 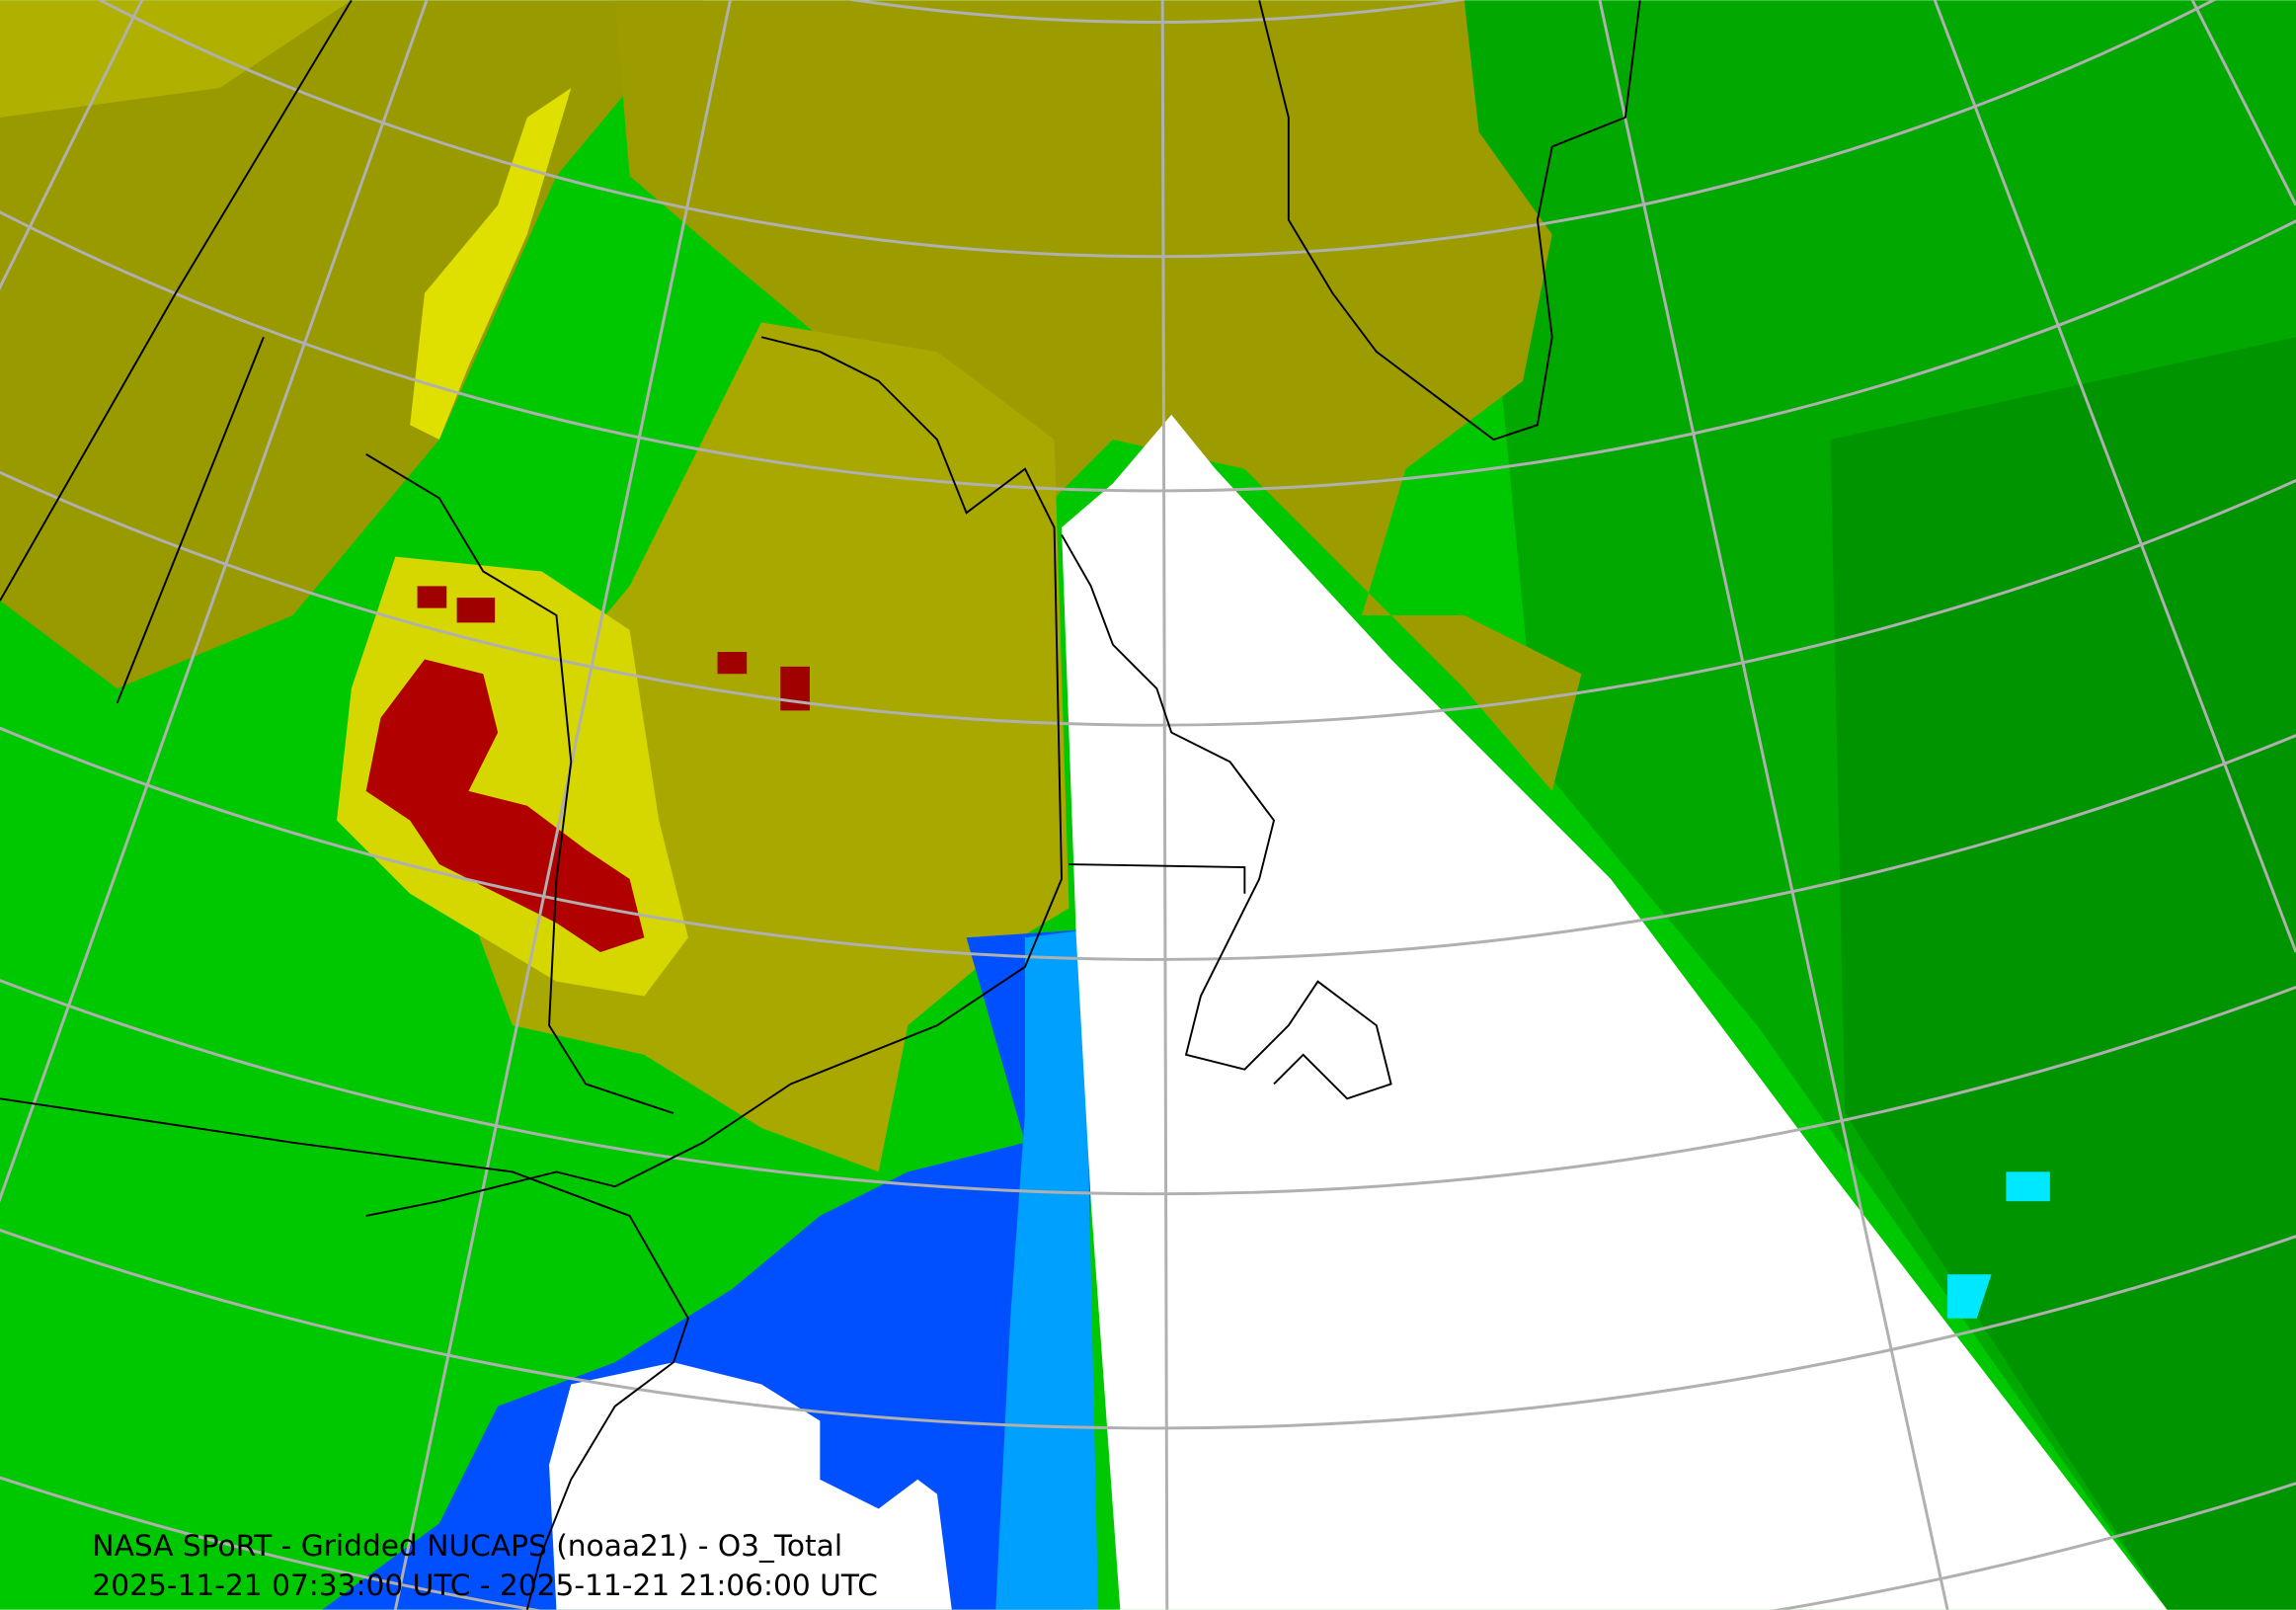 What do you see at coordinates (1449, 221) in the screenshot?
I see `coast-greenland` at bounding box center [1449, 221].